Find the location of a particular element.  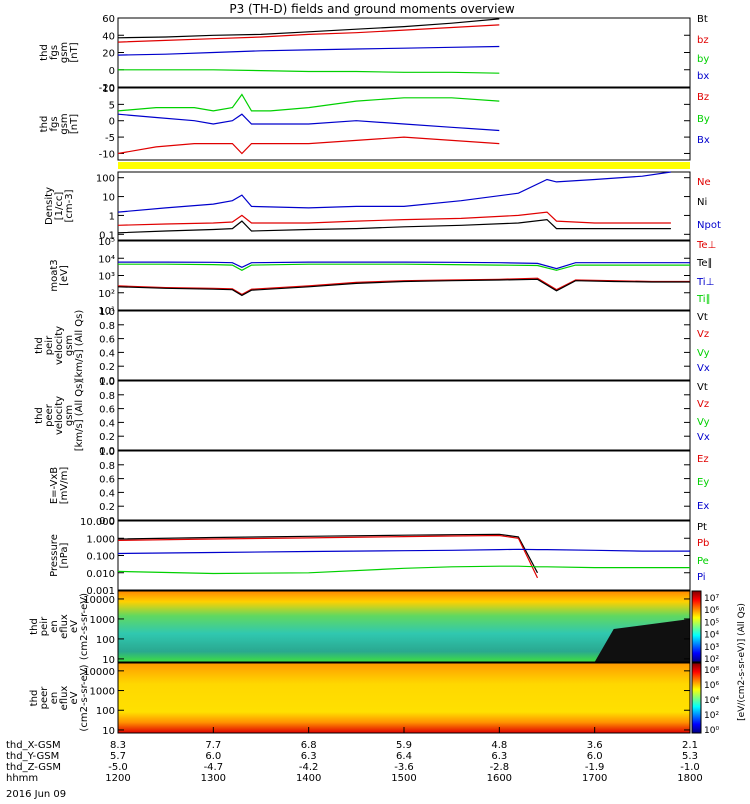

y-axis-label: E=-VxB is located at coordinates (54, 485).